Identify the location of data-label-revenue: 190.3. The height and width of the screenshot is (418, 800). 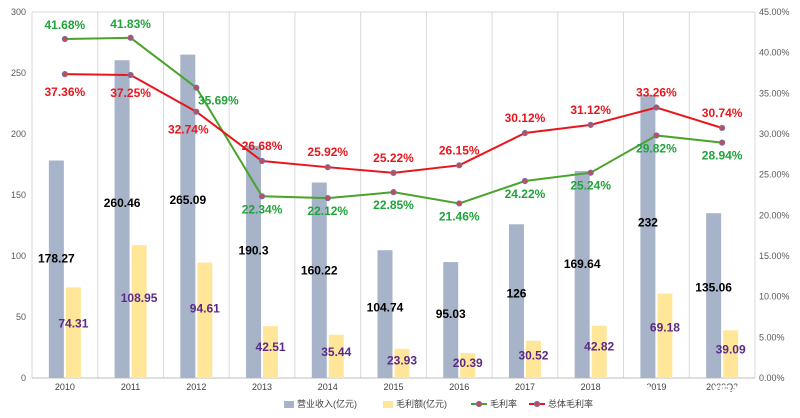
(254, 250).